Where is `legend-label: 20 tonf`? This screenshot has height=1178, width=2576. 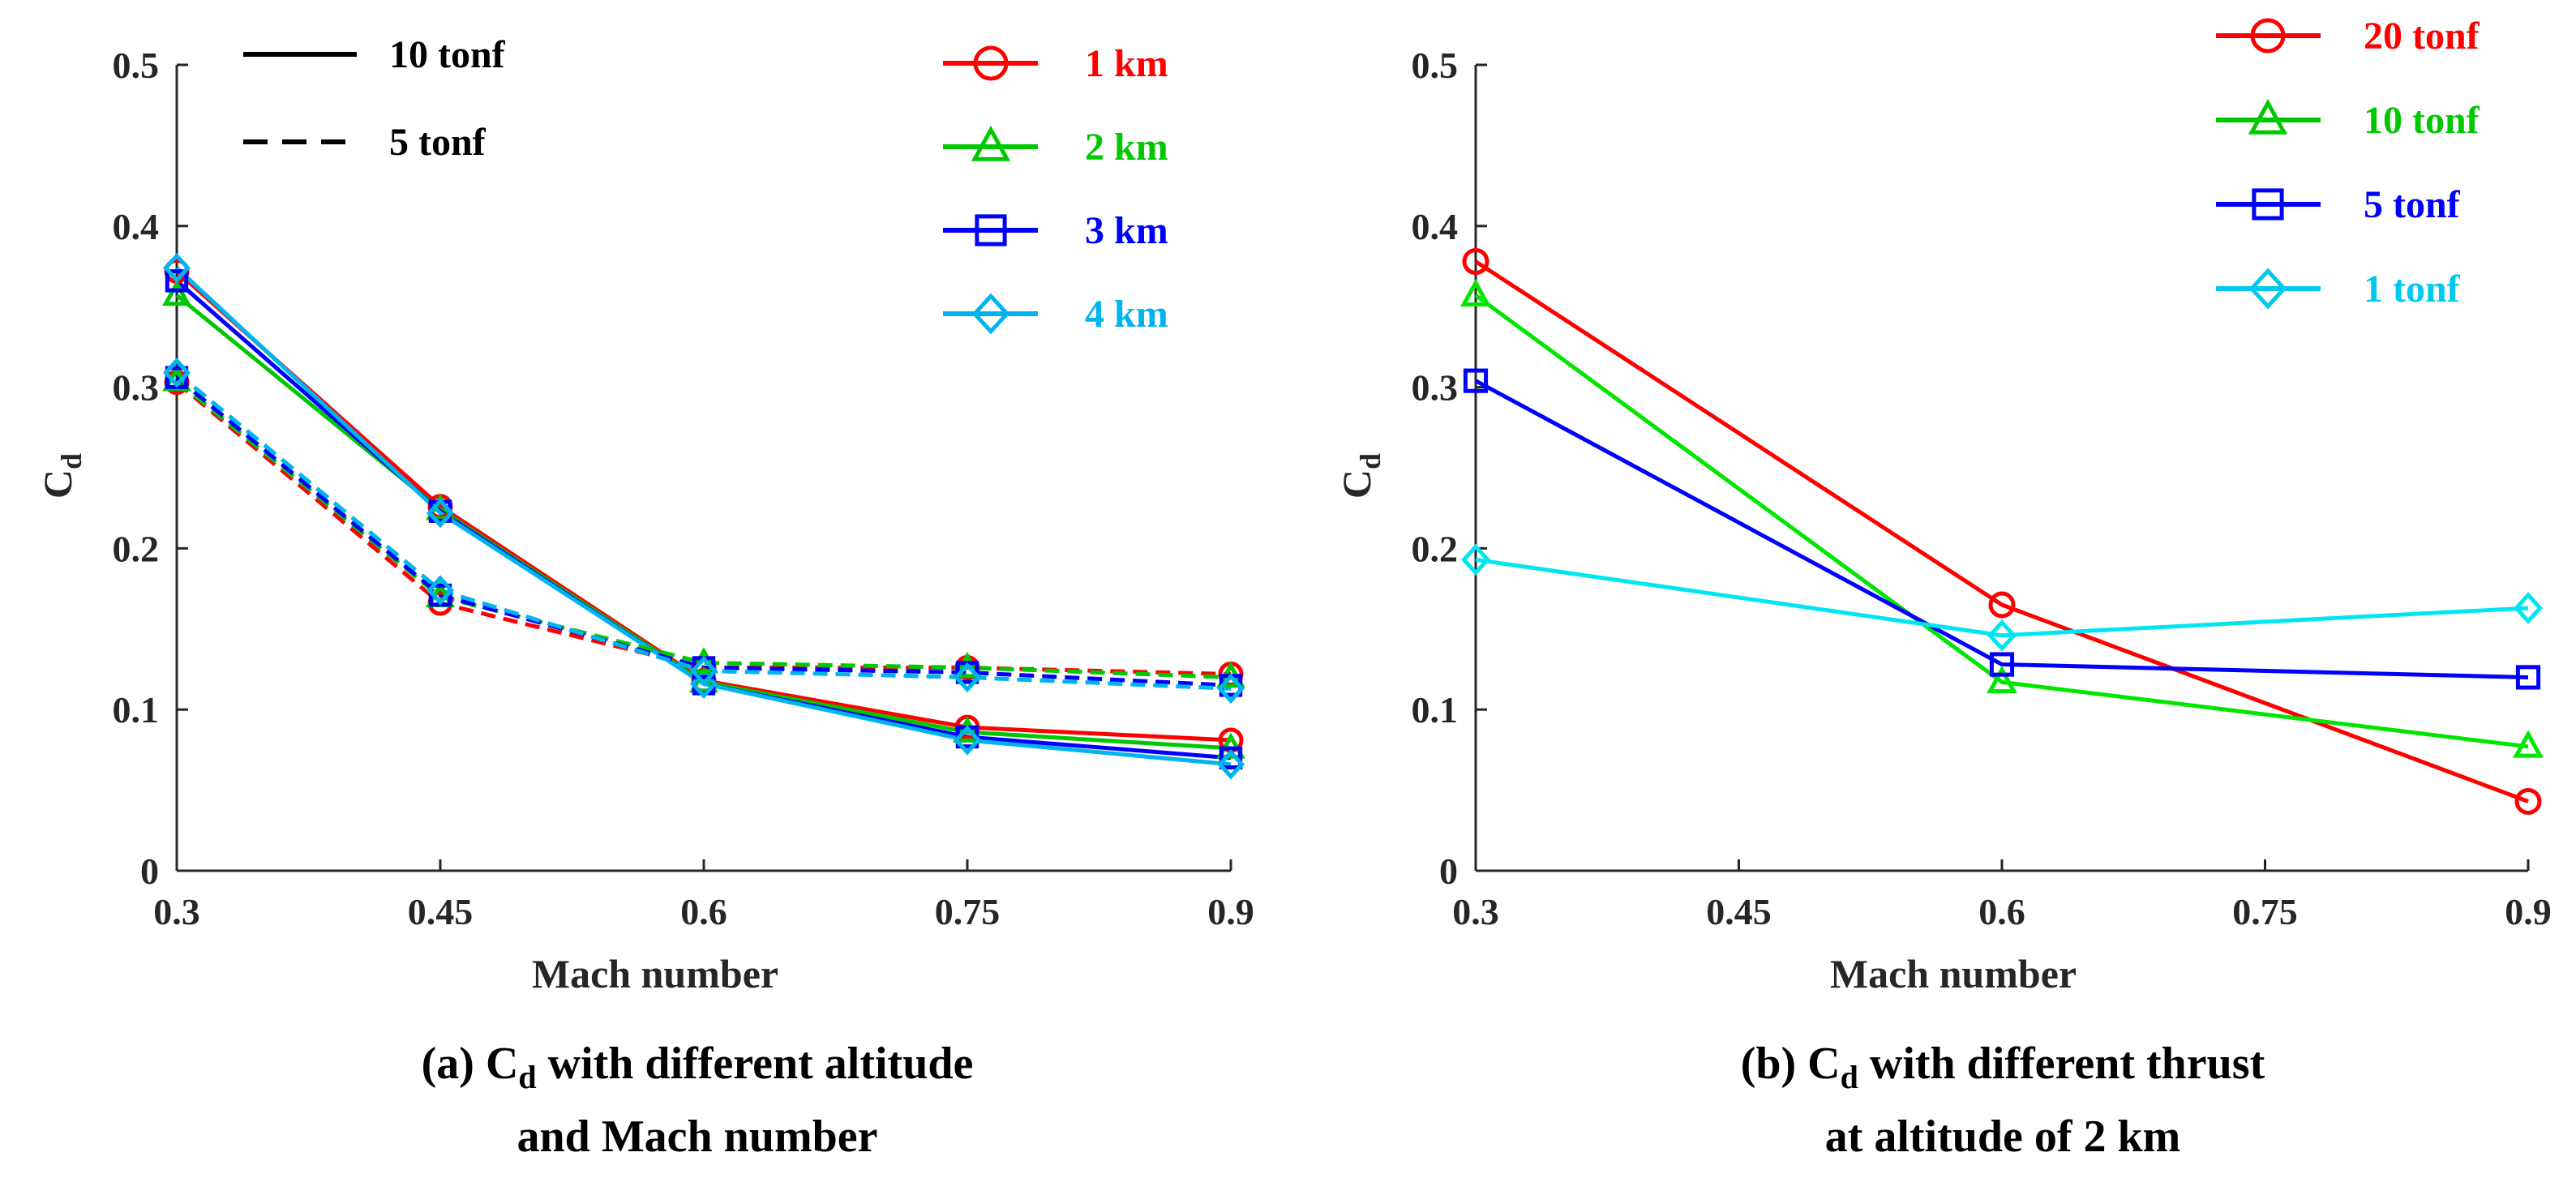
legend-label: 20 tonf is located at coordinates (2422, 36).